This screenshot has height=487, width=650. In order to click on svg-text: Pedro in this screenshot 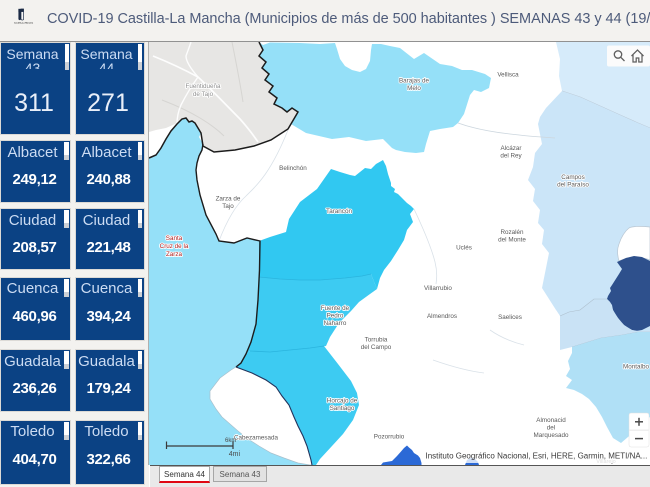, I will do `click(335, 316)`.